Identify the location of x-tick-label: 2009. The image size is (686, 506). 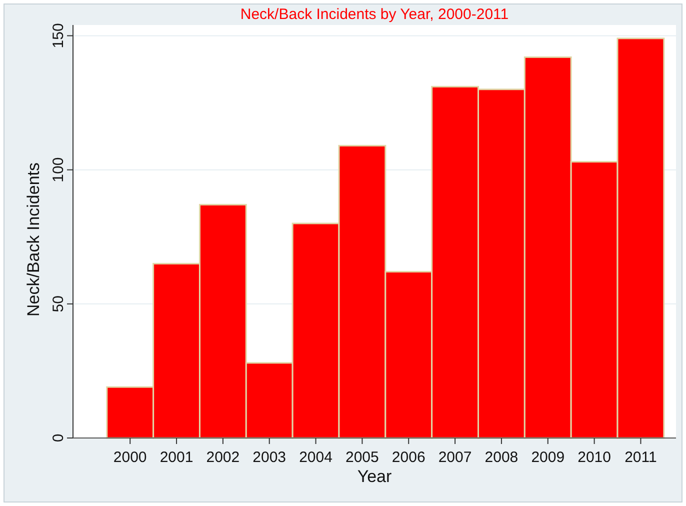
(548, 457).